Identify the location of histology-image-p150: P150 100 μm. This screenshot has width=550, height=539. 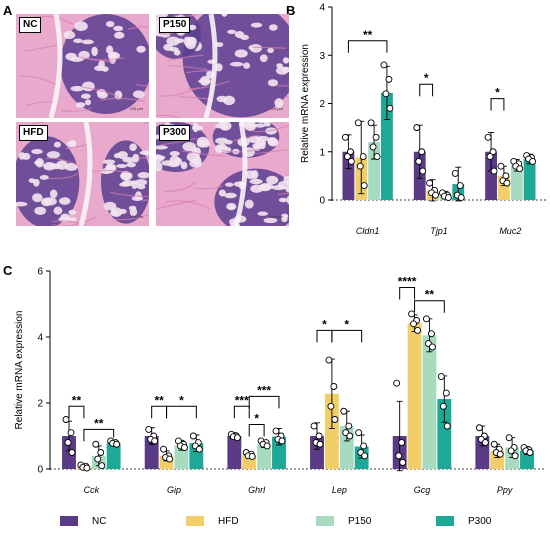
(222, 66).